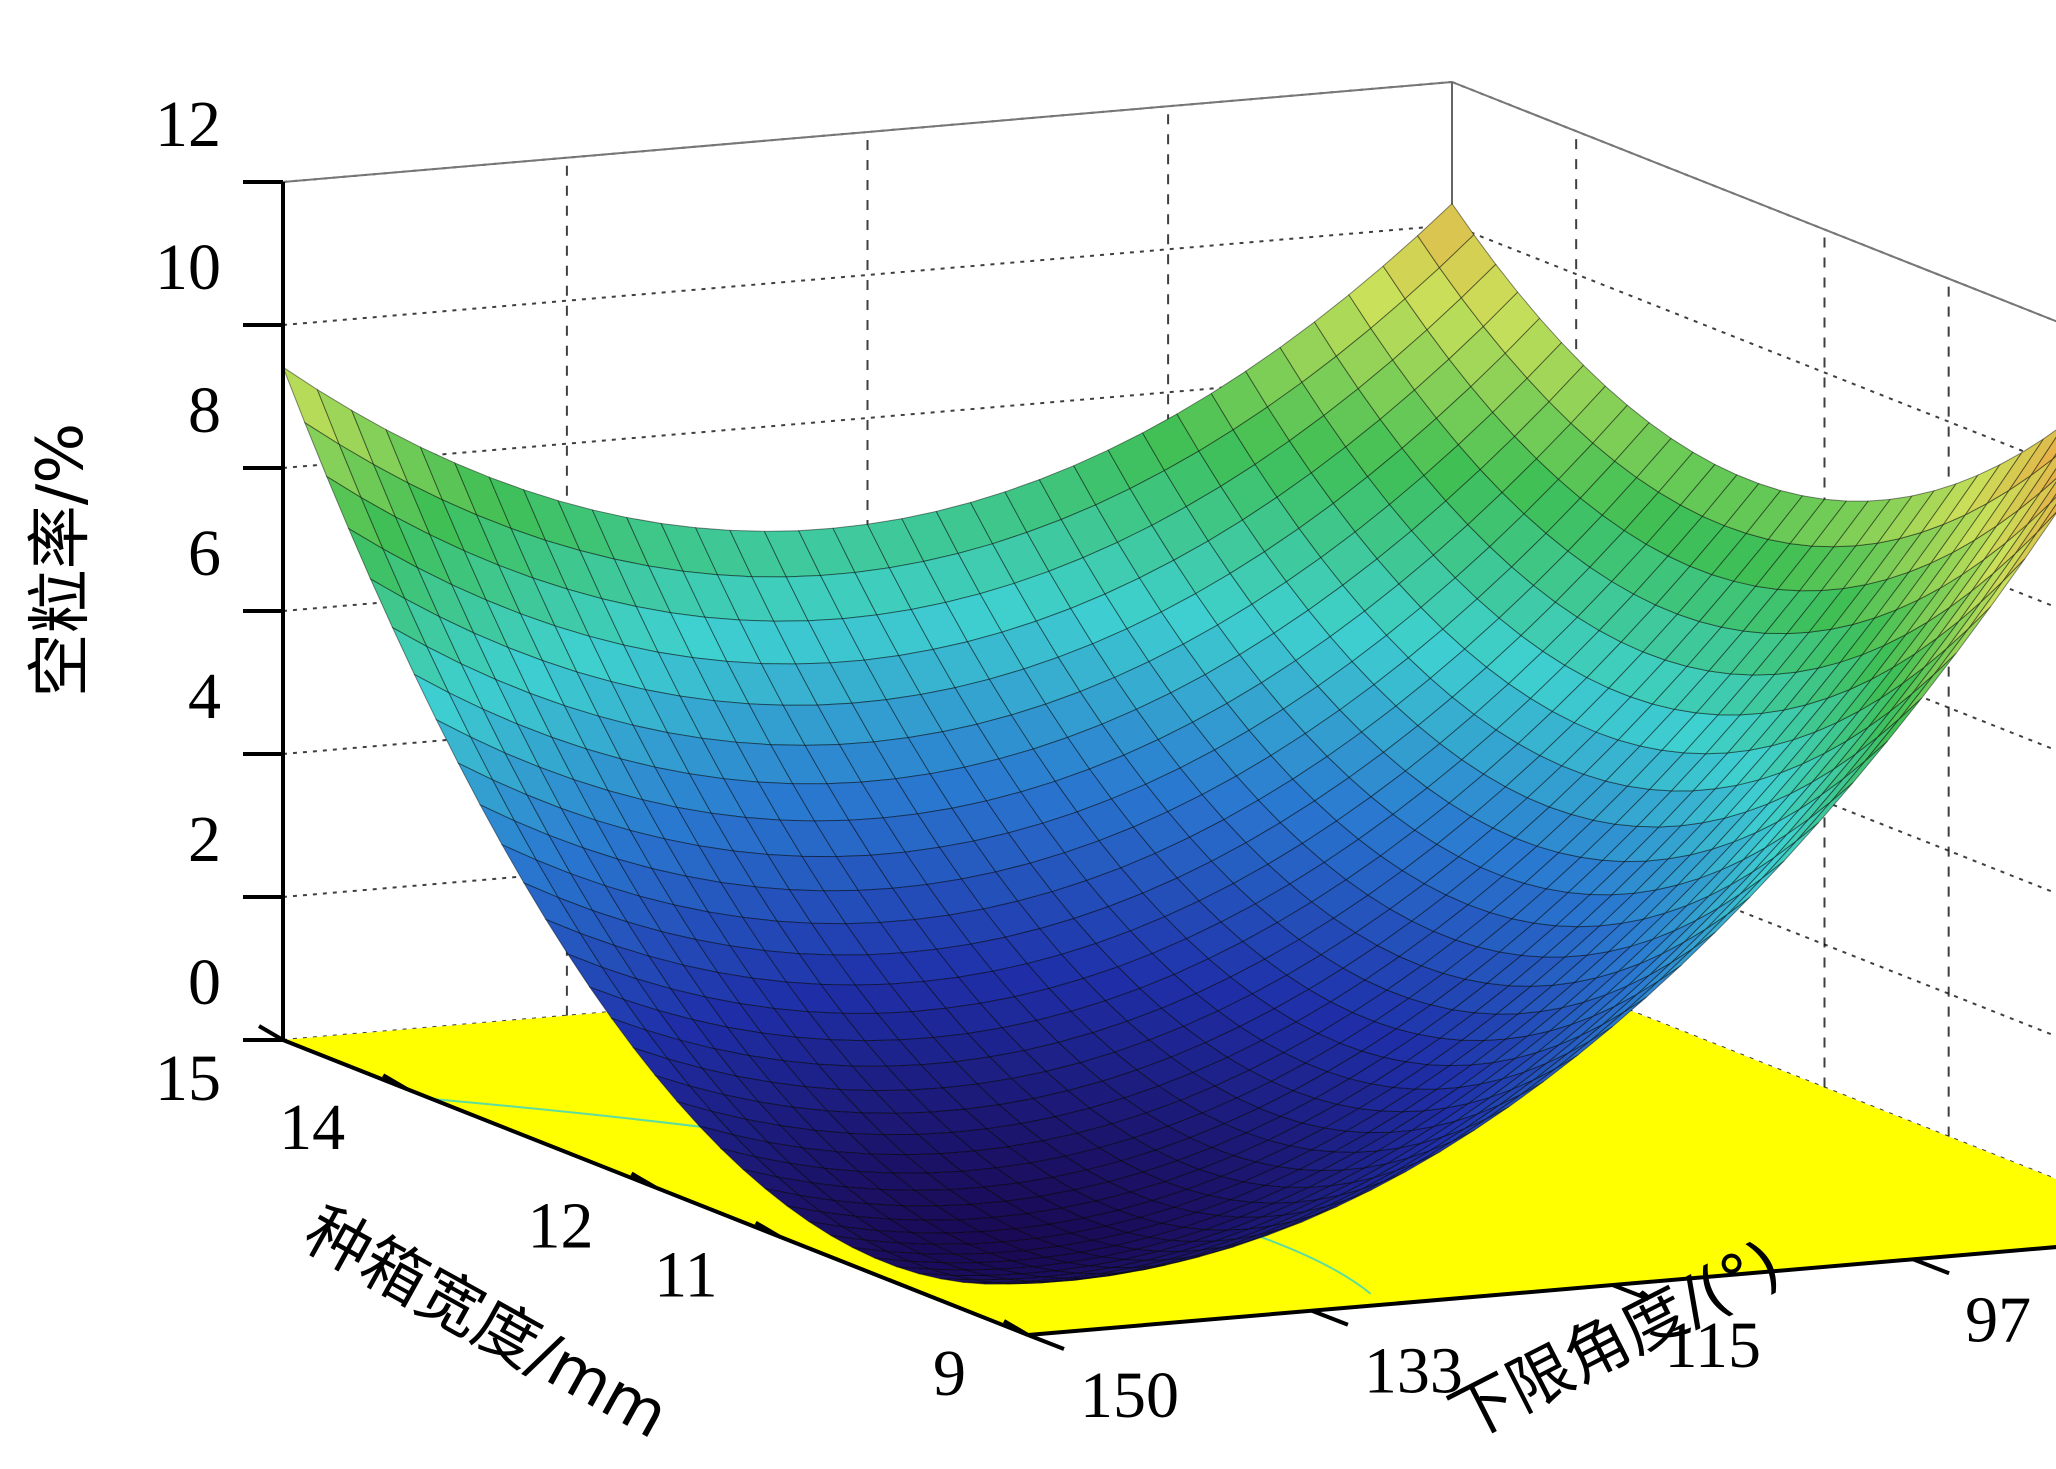 This screenshot has height=1469, width=2056. Describe the element at coordinates (1713, 1345) in the screenshot. I see `y-tick-label: 115` at that location.